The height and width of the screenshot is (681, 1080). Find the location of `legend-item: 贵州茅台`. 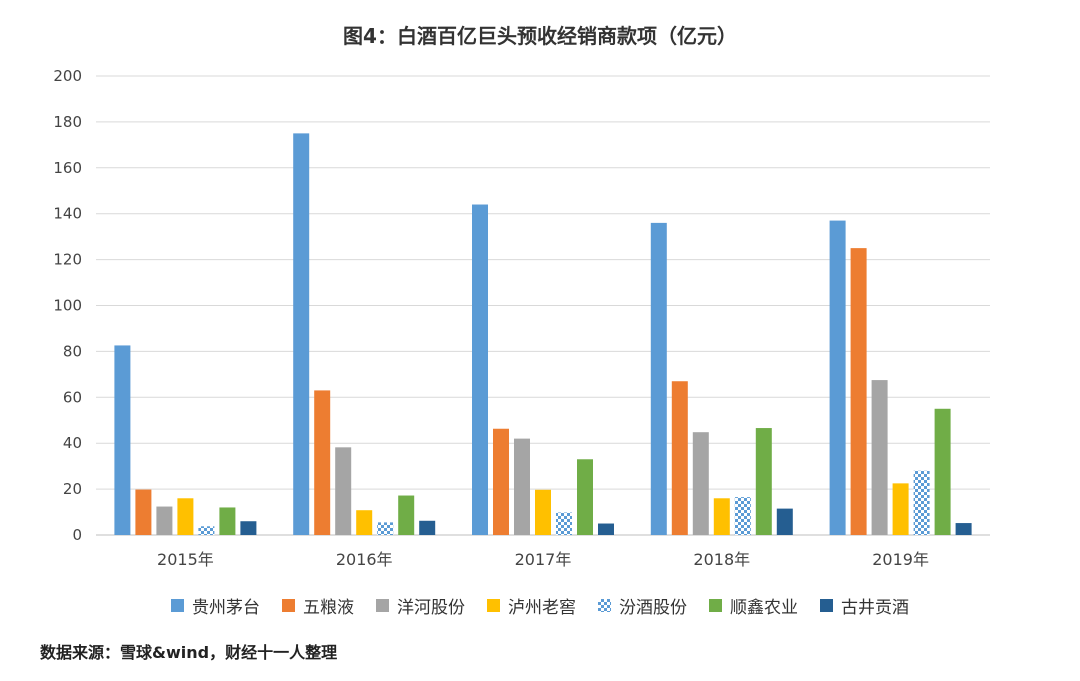

legend-item: 贵州茅台 is located at coordinates (215, 605).